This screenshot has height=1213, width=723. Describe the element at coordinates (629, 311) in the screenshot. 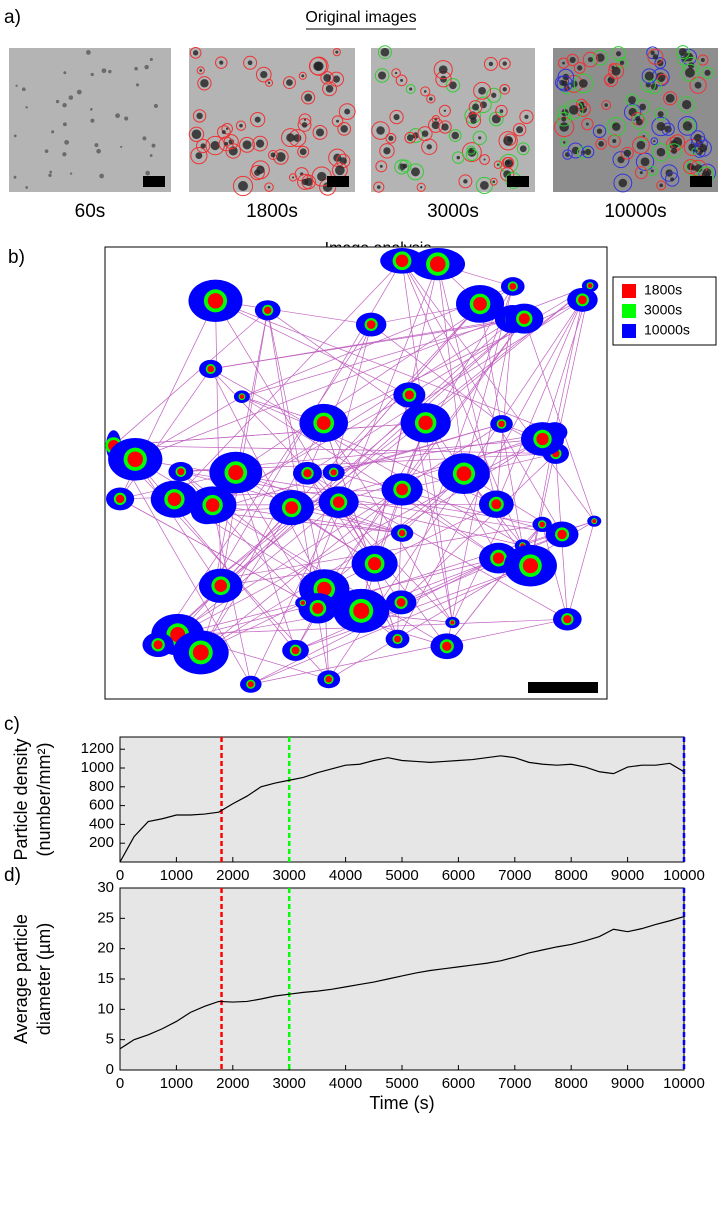

I see `legend-swatch` at that location.